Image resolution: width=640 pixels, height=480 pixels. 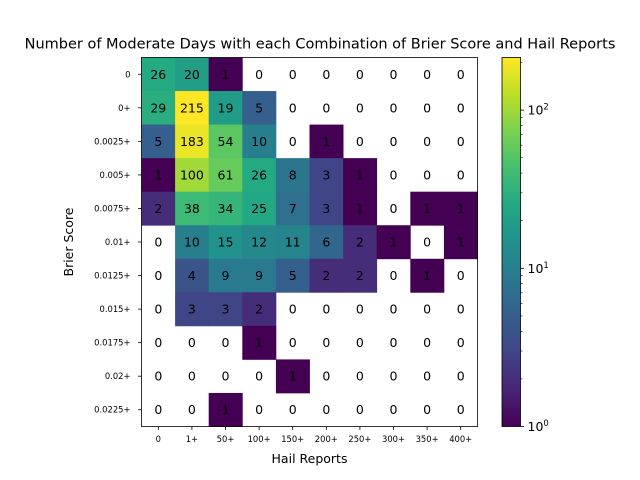 I want to click on x-tick-label: 350+, so click(x=427, y=439).